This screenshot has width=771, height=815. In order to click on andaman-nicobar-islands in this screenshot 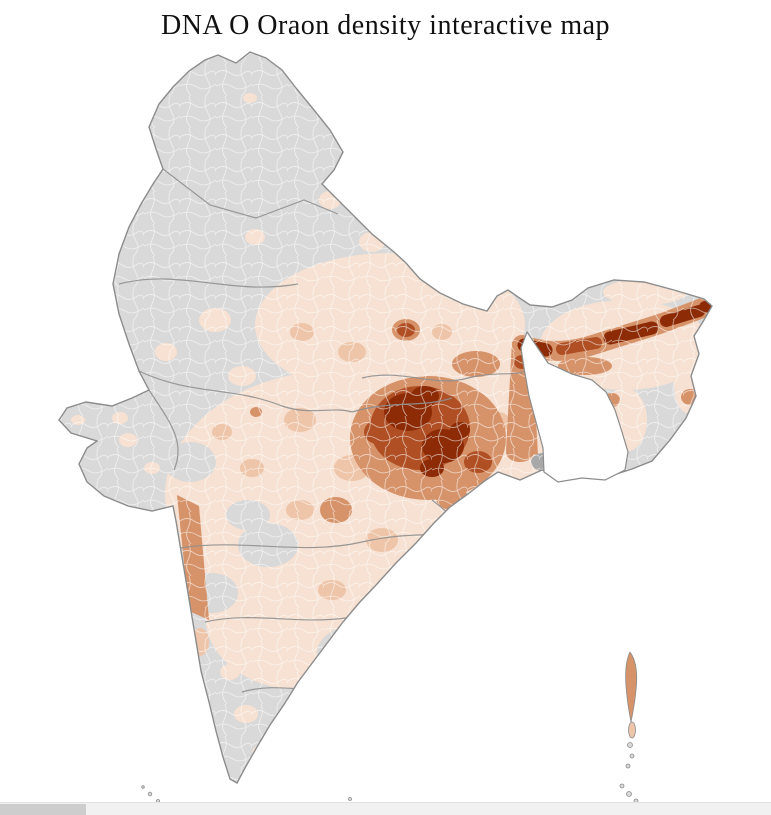, I will do `click(629, 727)`.